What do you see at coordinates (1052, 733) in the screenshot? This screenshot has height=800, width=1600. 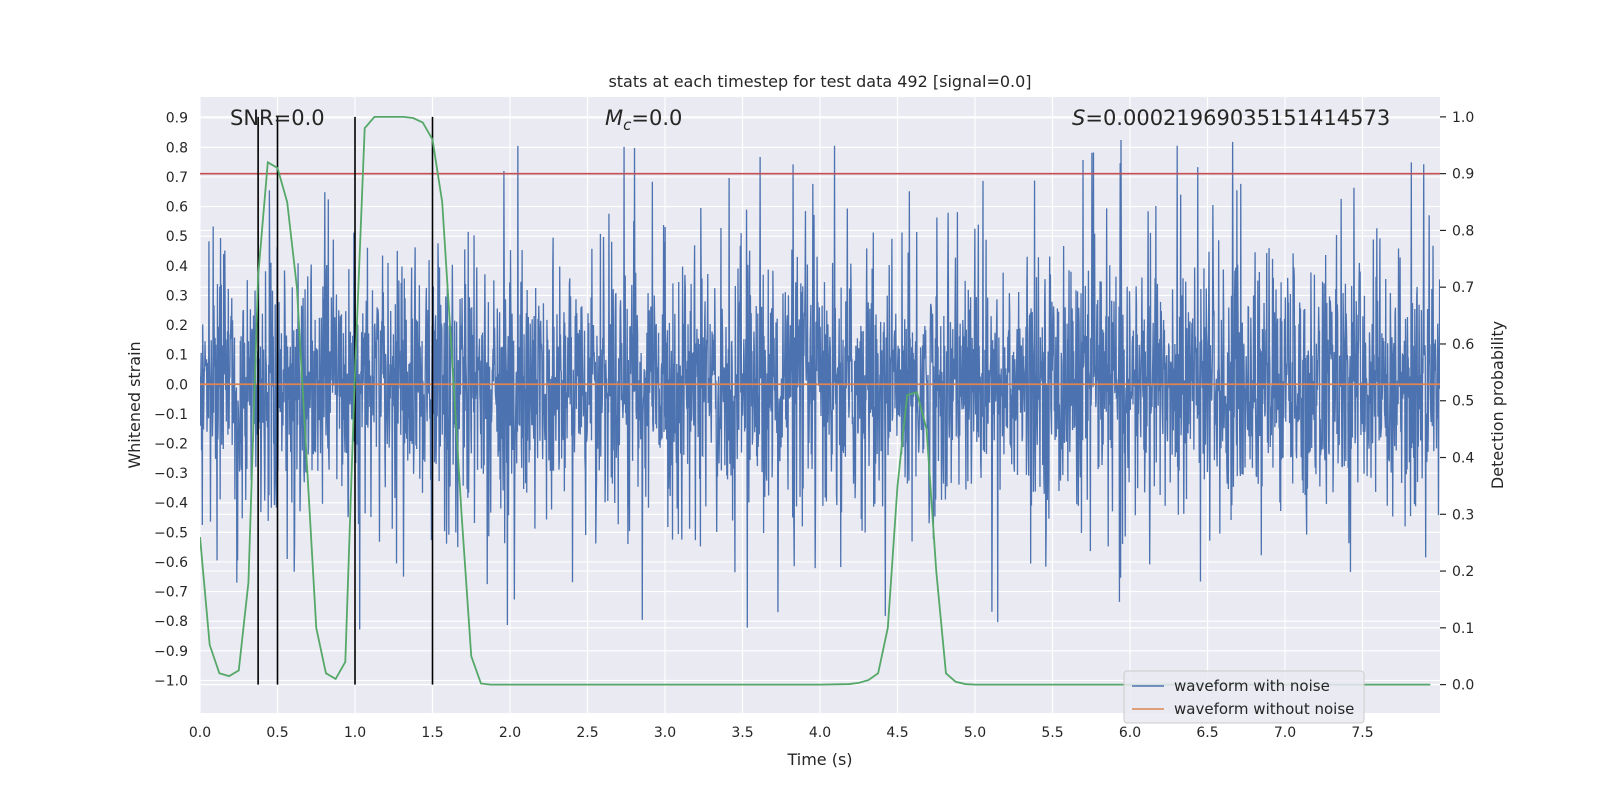 I see `x-tick-label: 5.5` at bounding box center [1052, 733].